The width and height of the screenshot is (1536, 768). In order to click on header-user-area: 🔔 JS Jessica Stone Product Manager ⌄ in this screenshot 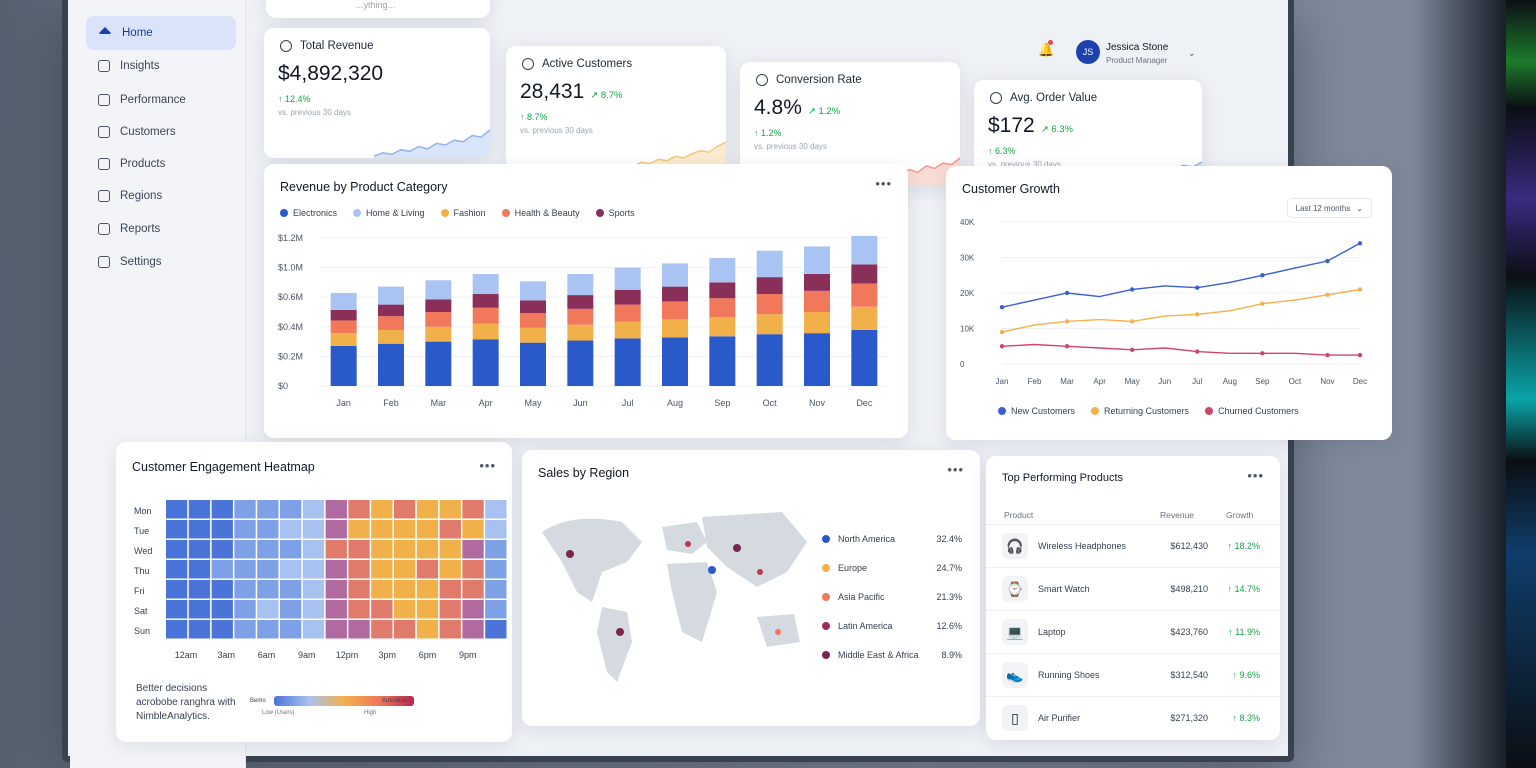, I will do `click(1121, 56)`.